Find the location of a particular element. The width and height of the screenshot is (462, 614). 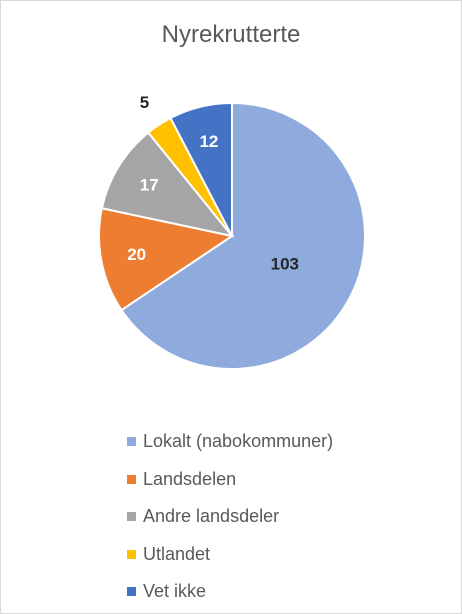

data-label-utlandet: 5 is located at coordinates (144, 102).